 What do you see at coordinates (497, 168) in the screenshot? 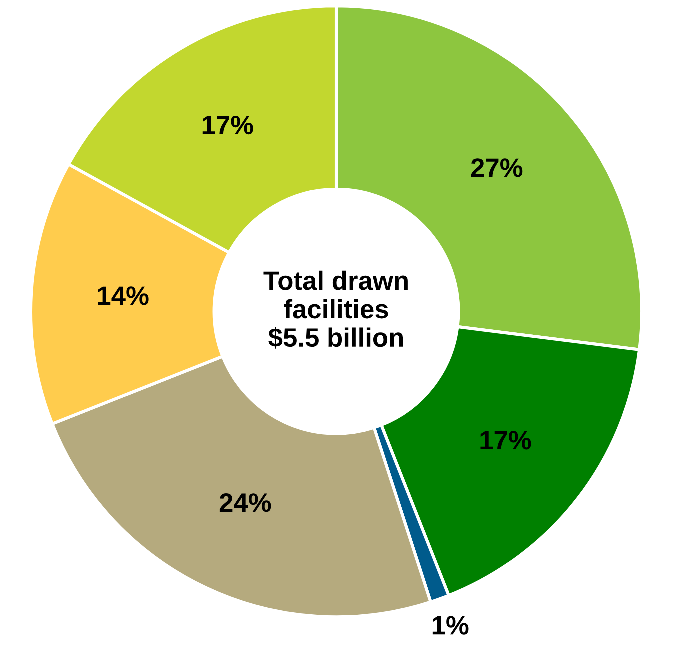
I see `data-label: 27%` at bounding box center [497, 168].